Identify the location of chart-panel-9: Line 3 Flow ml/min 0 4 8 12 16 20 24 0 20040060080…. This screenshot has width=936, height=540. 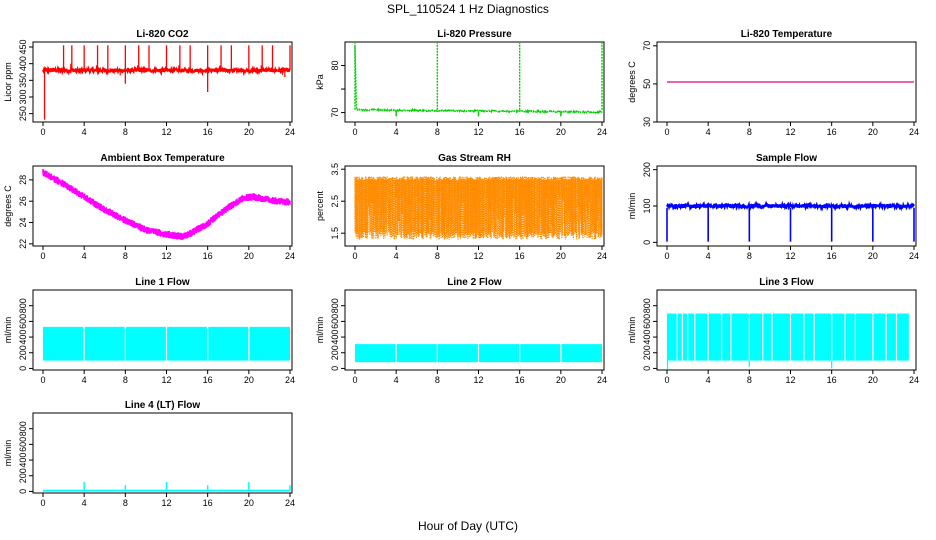
(773, 331).